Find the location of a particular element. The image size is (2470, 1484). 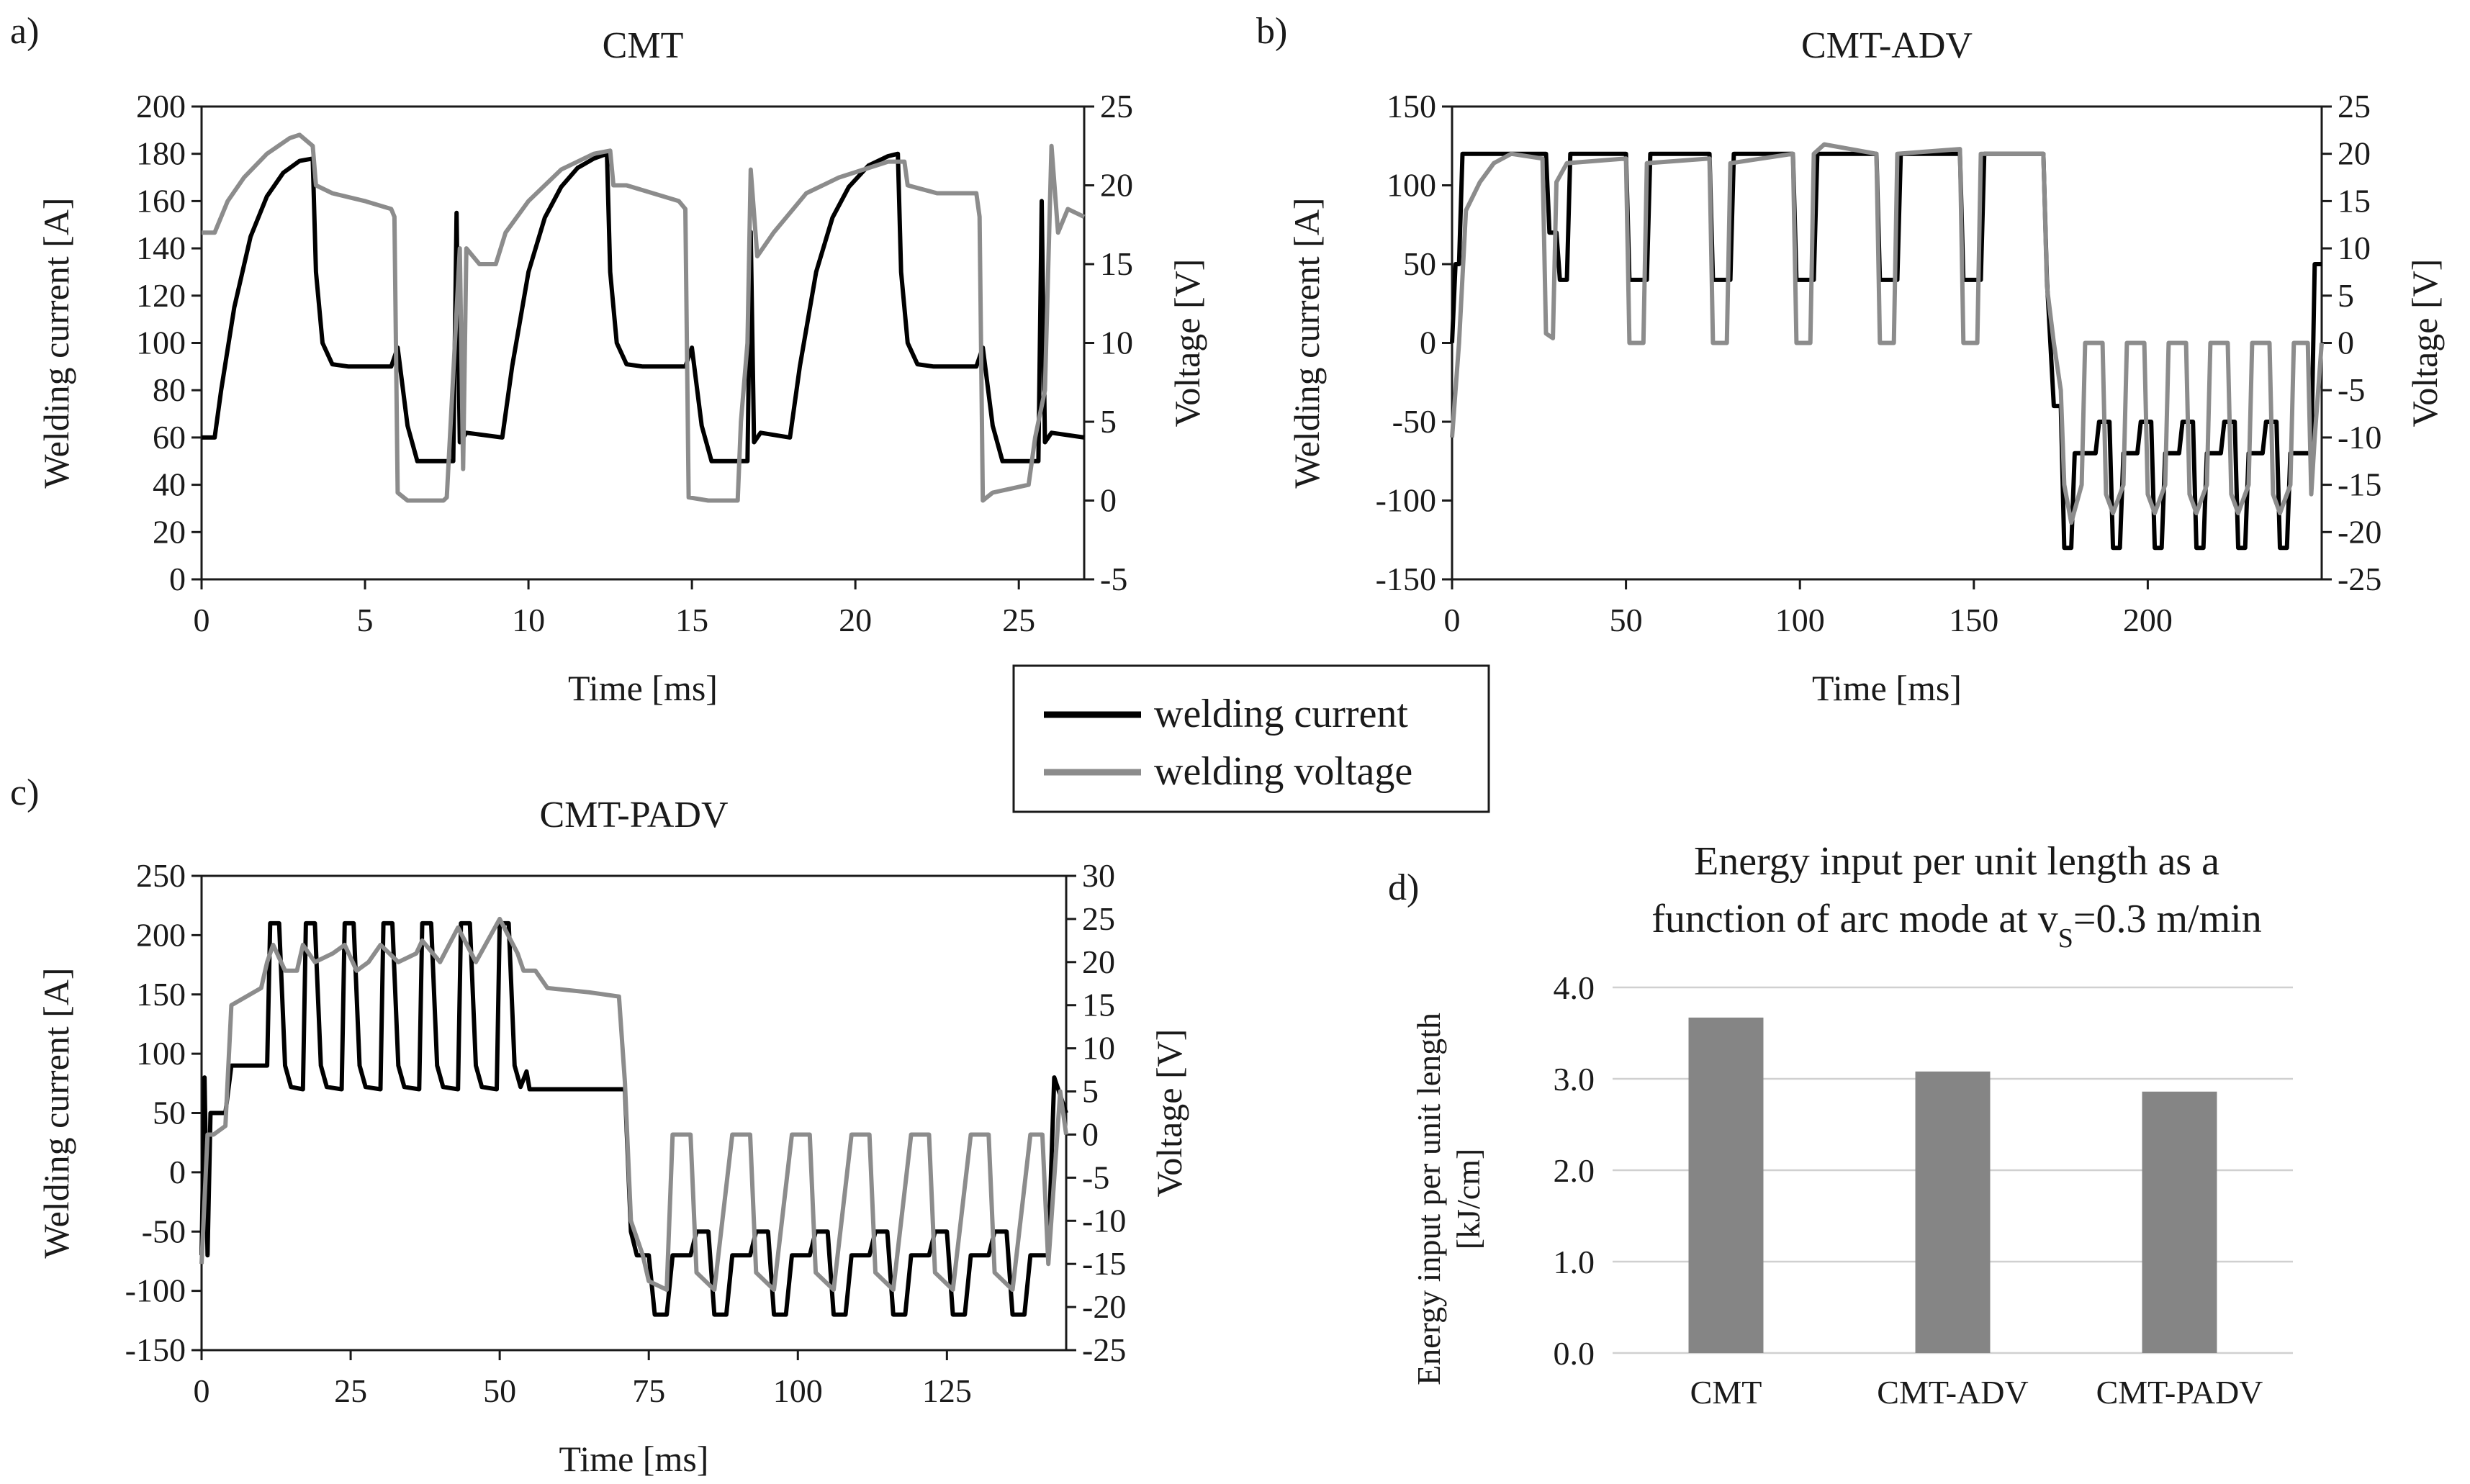

panel-a-y2tick-label: -5 is located at coordinates (1114, 579).